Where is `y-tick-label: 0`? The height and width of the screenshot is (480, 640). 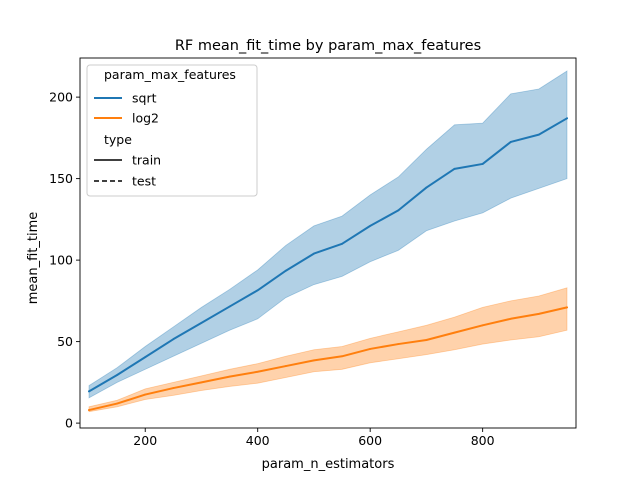 y-tick-label: 0 is located at coordinates (69, 423).